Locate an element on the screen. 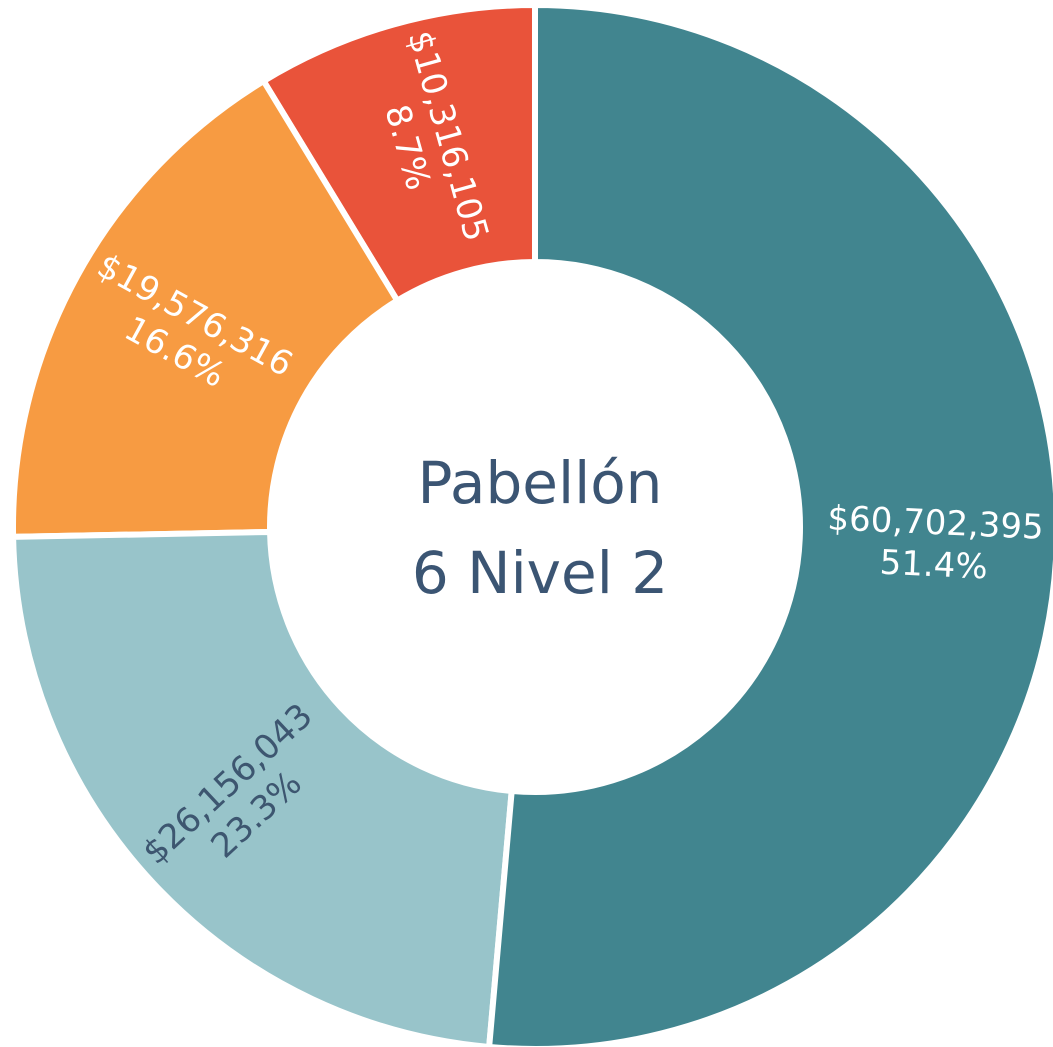 This screenshot has width=1053, height=1047. percentage-label: 51.4% is located at coordinates (934, 565).